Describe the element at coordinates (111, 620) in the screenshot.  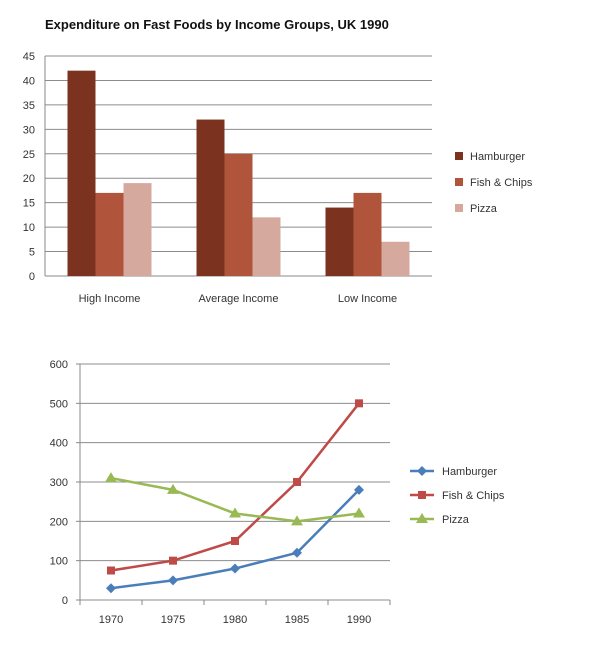
I see `line-x-tick-label: 1970` at that location.